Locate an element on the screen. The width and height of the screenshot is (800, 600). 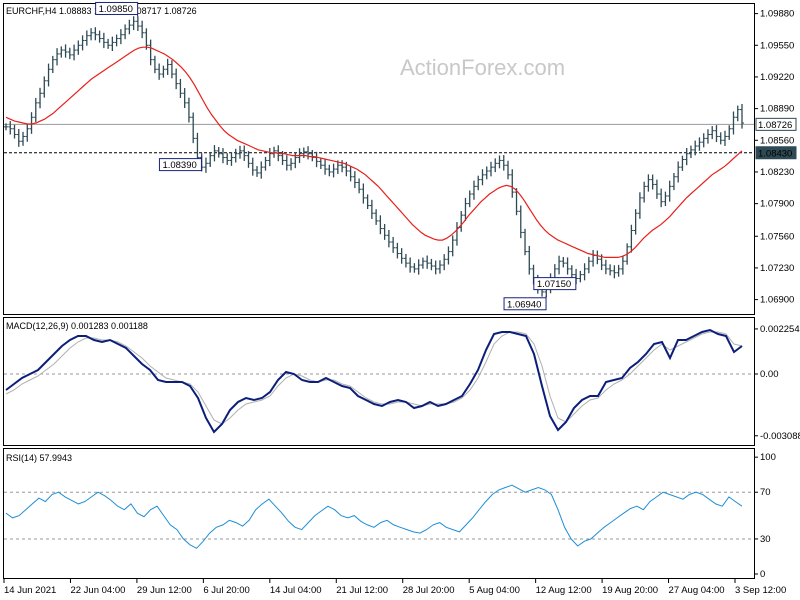
annotation-label: 1.08390 is located at coordinates (179, 165).